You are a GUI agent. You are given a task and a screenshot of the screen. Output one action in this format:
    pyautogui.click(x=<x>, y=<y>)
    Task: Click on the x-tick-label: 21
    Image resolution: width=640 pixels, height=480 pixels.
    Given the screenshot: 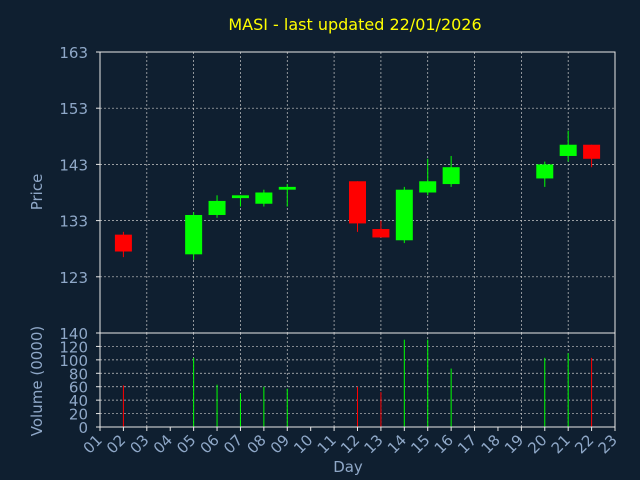 What is the action you would take?
    pyautogui.click(x=561, y=444)
    